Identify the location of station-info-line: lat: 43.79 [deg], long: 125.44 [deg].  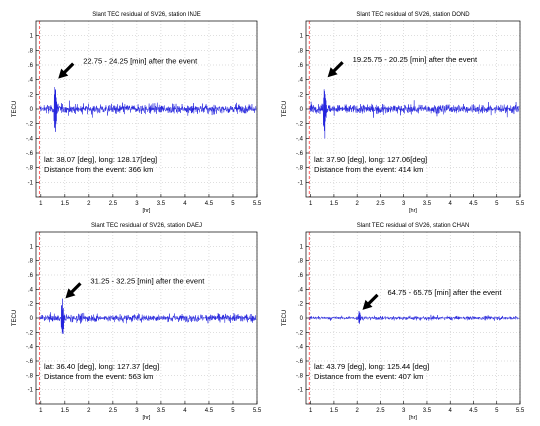
(371, 366).